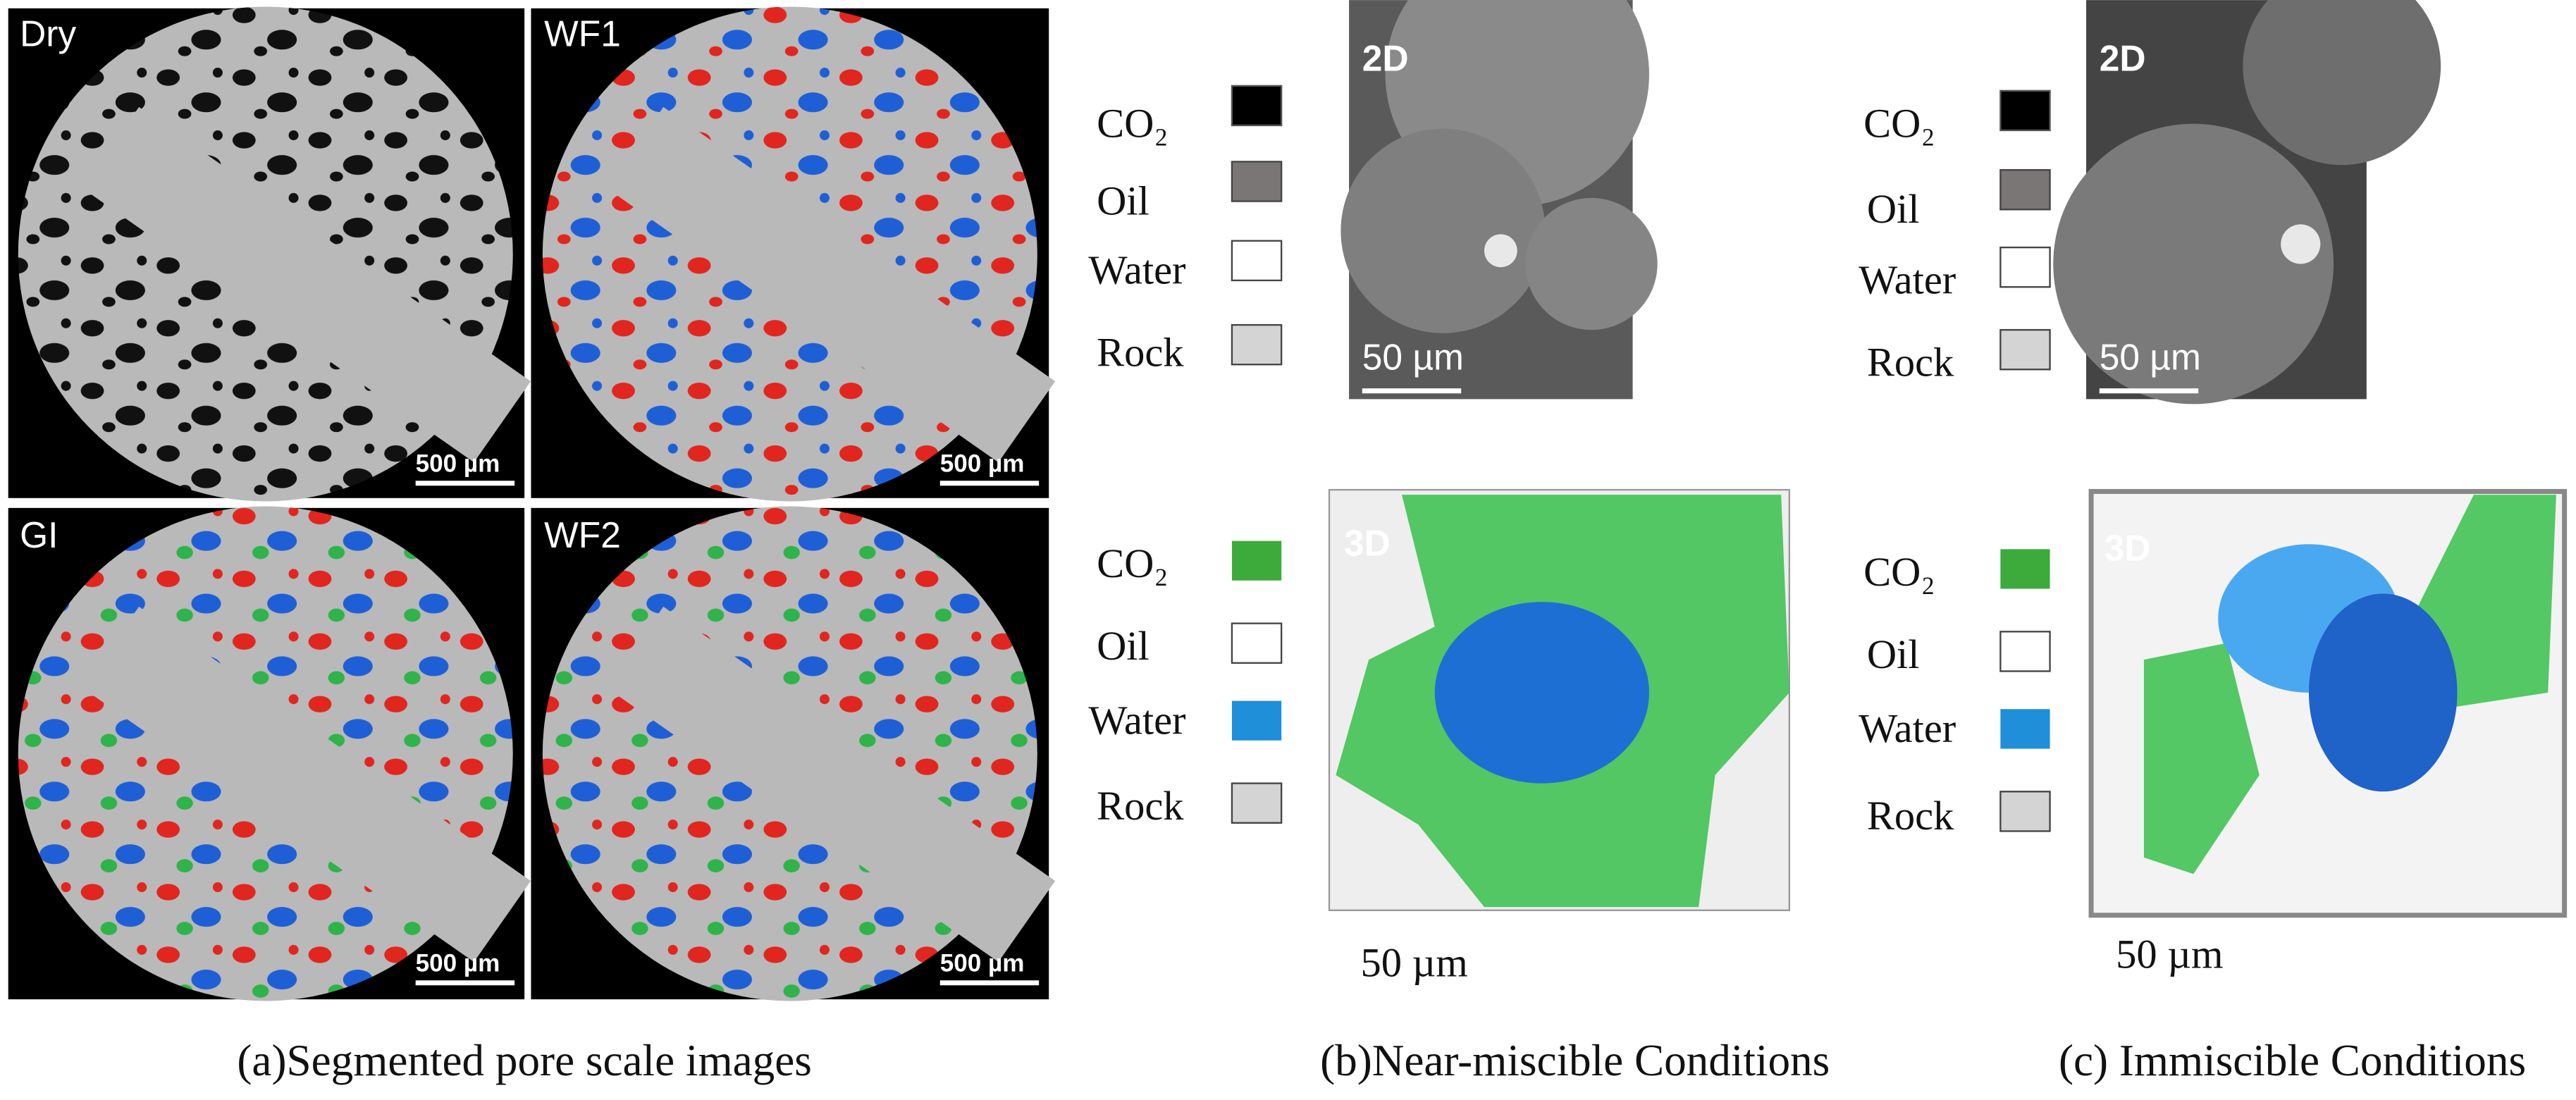 This screenshot has height=1100, width=2576. Describe the element at coordinates (793, 254) in the screenshot. I see `image-wf1: WF1 500 µm` at that location.